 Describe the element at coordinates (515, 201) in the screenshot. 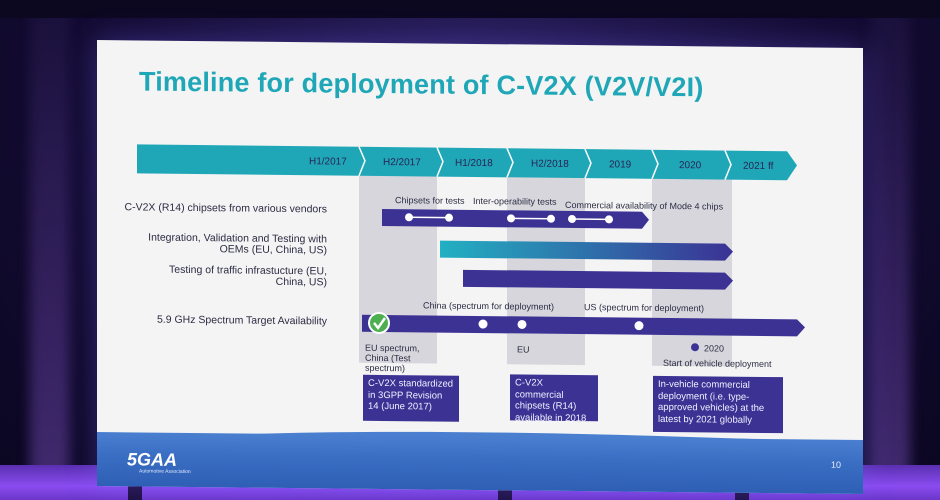

I see `milestone-note: Inter-operability tests` at that location.